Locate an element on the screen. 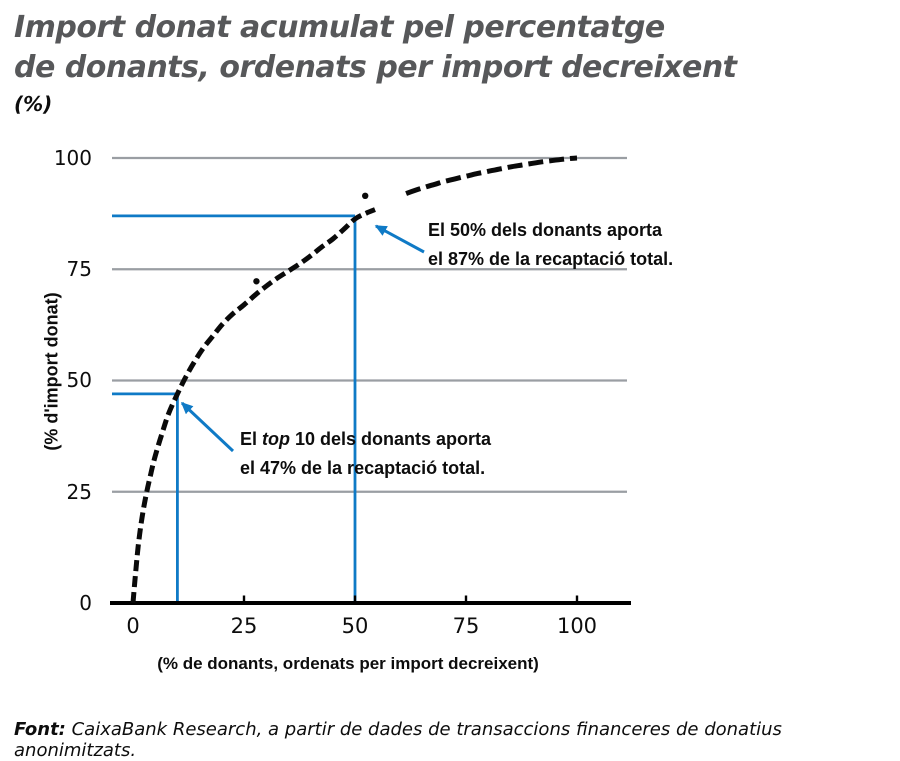 The width and height of the screenshot is (900, 761). x-tick-0: 0 is located at coordinates (133, 626).